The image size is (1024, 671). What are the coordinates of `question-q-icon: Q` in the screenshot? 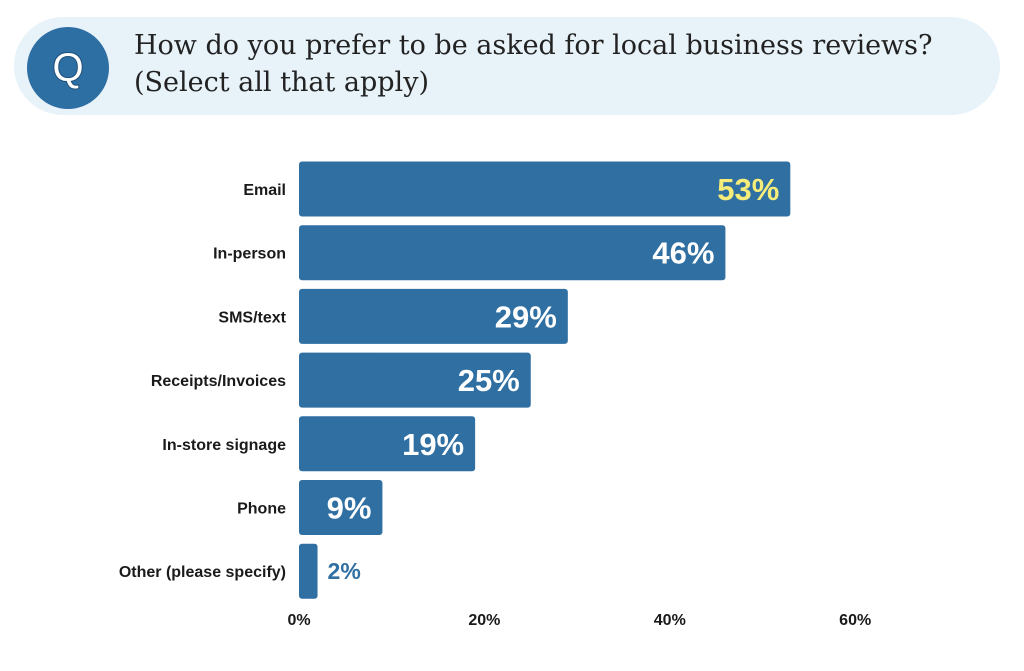 It's located at (67, 68).